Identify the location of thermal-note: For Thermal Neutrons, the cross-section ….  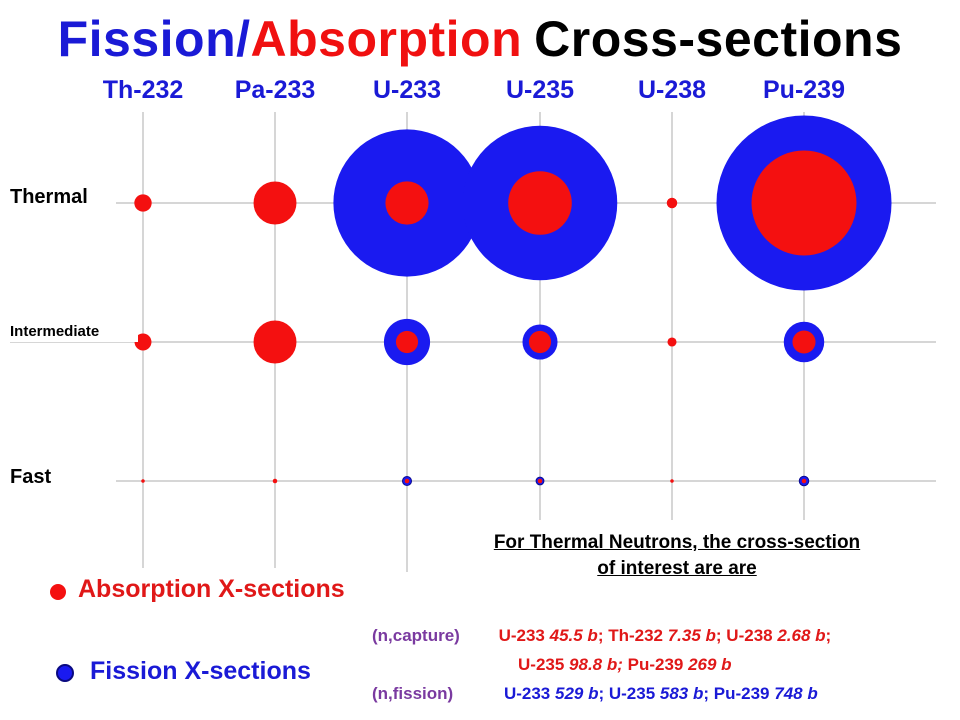
(677, 556).